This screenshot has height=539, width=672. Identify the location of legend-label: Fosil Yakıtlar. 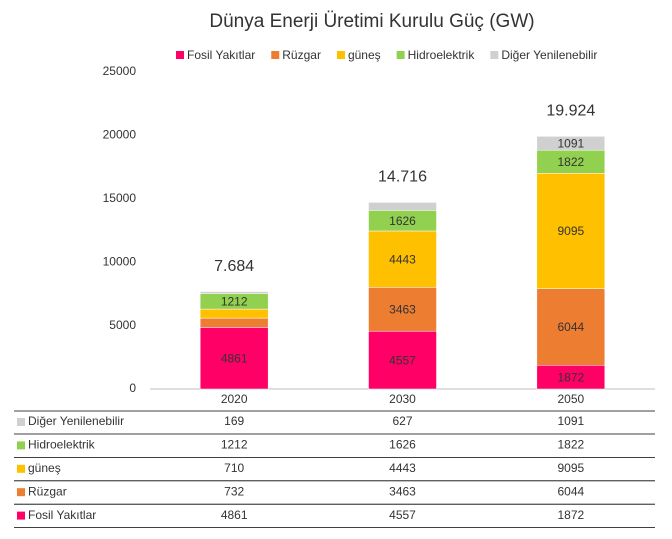
(221, 55).